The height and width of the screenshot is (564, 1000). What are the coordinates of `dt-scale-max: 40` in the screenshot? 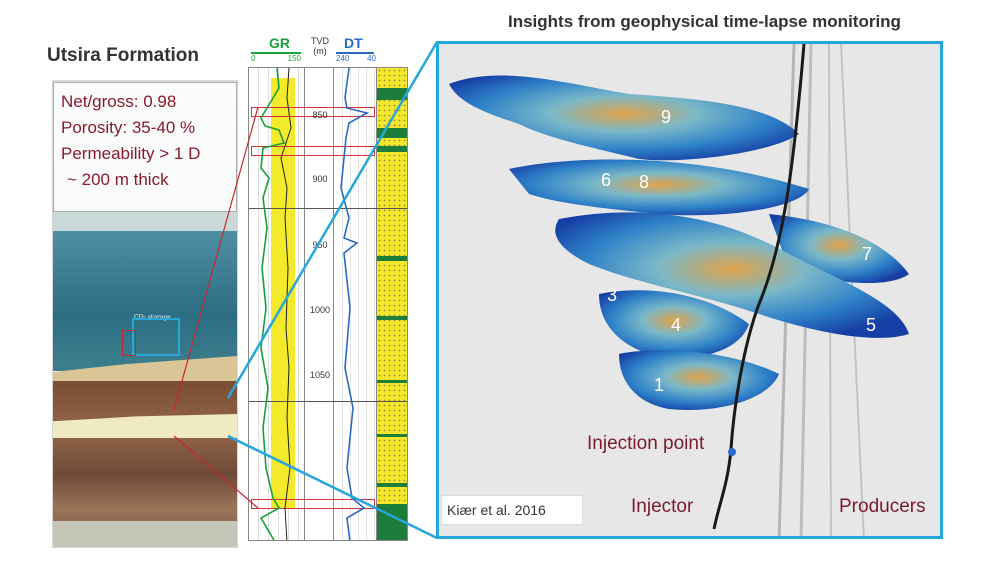 It's located at (371, 58).